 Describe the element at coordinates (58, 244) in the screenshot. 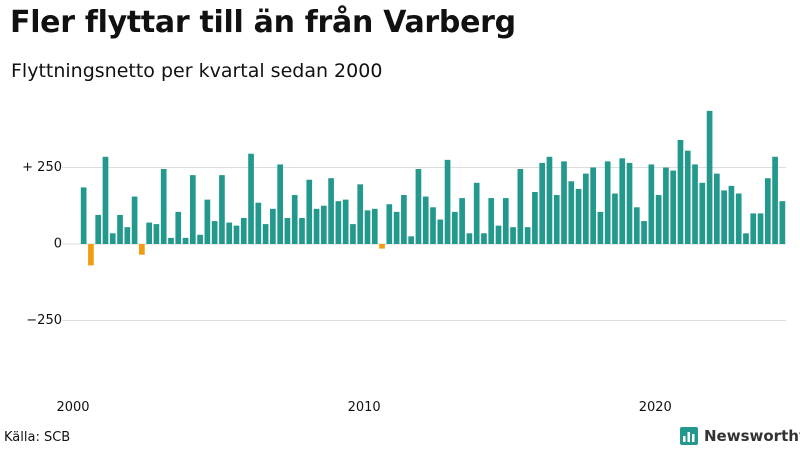

I see `y-tick-label: 0` at that location.